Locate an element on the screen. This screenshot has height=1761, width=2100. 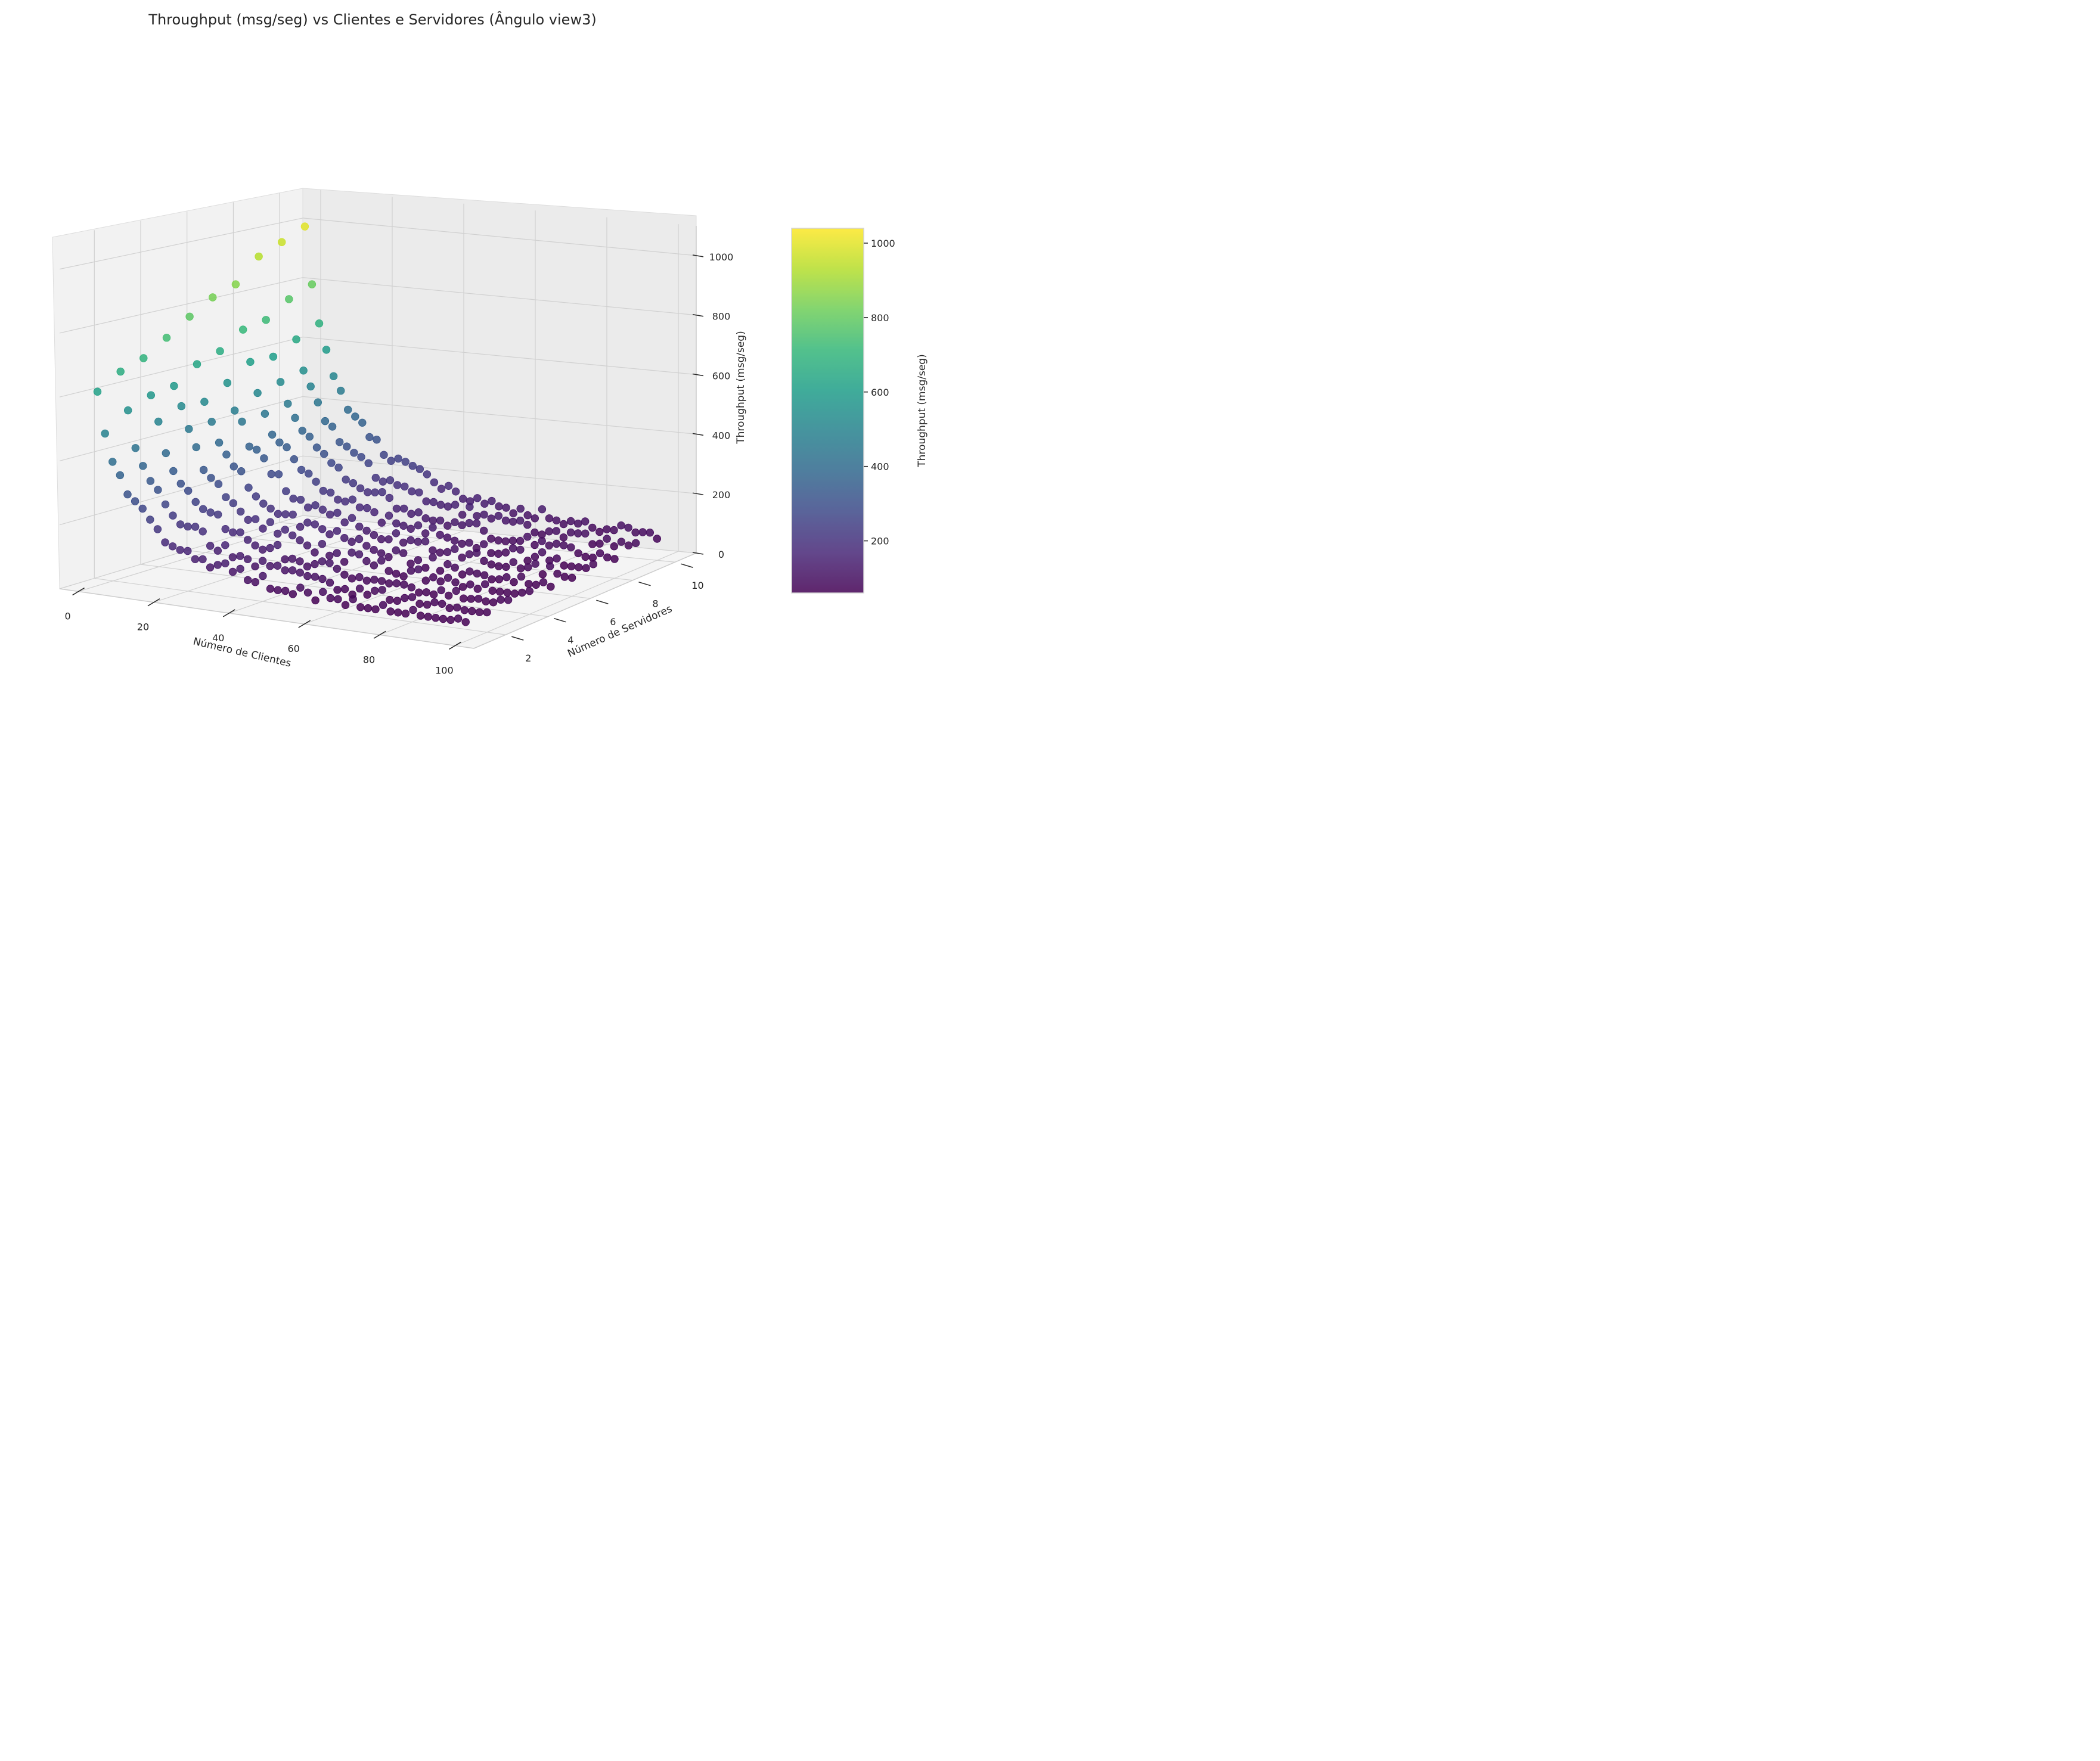
x-tick-label: 60 is located at coordinates (294, 648).